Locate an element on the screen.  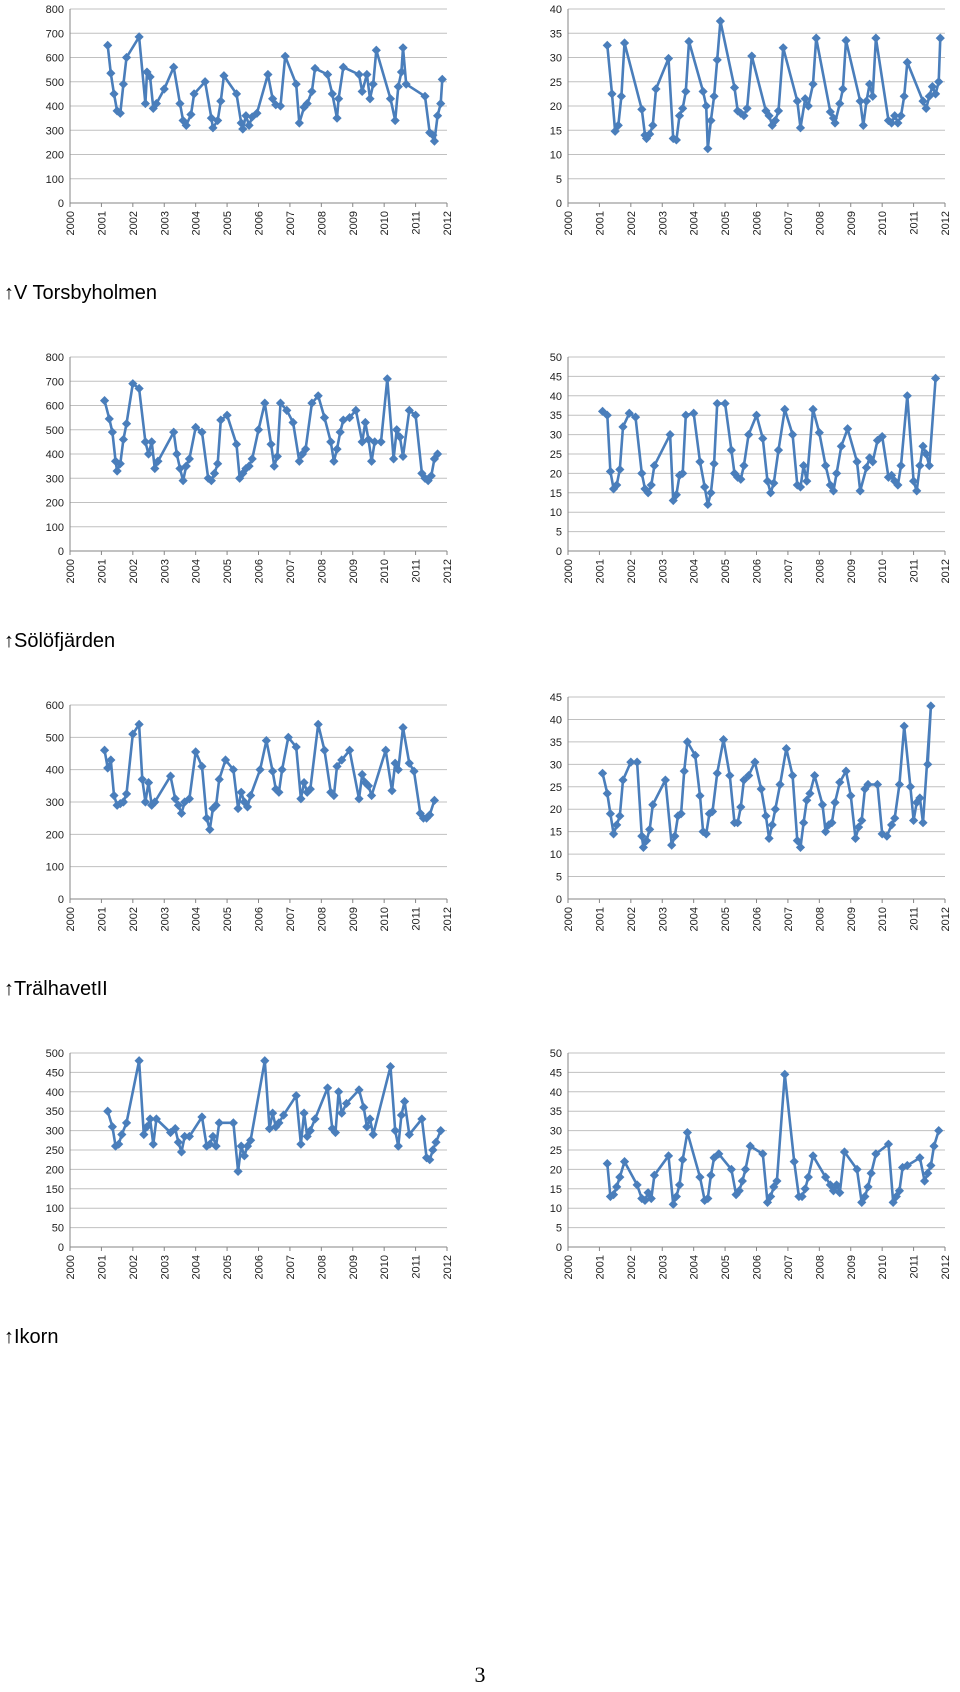
y-tick-label: 200 is located at coordinates (55, 1170).